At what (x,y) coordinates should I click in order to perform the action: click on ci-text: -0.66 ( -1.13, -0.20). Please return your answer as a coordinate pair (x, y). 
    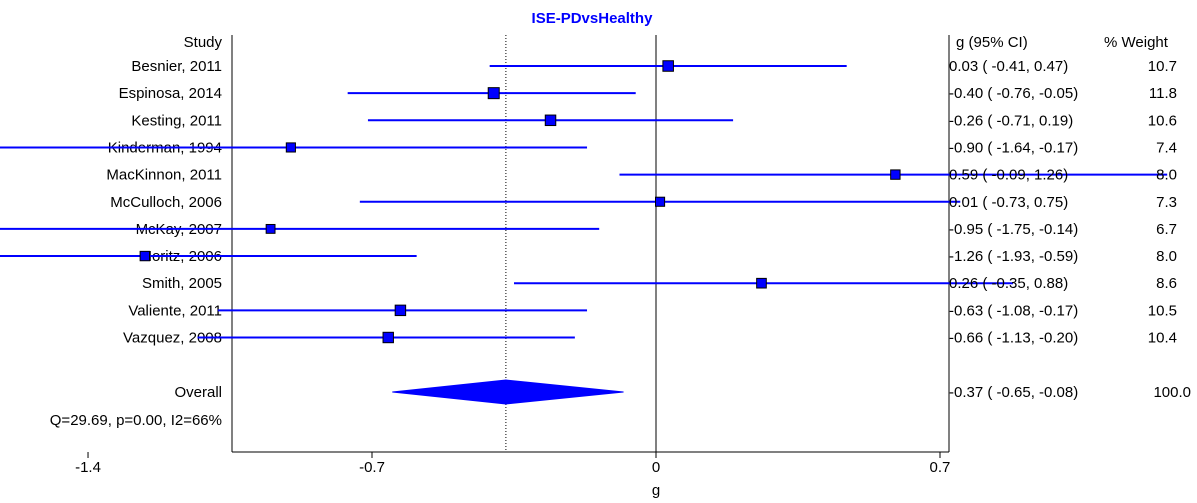
    Looking at the image, I should click on (1013, 338).